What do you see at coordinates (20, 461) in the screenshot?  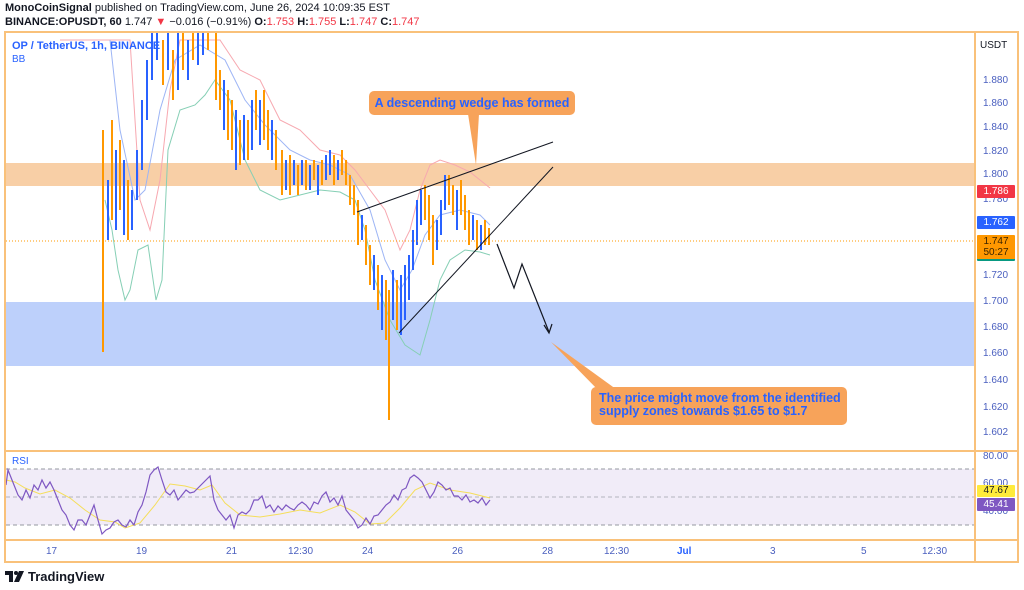 I see `indicator-rsi-label: RSI` at bounding box center [20, 461].